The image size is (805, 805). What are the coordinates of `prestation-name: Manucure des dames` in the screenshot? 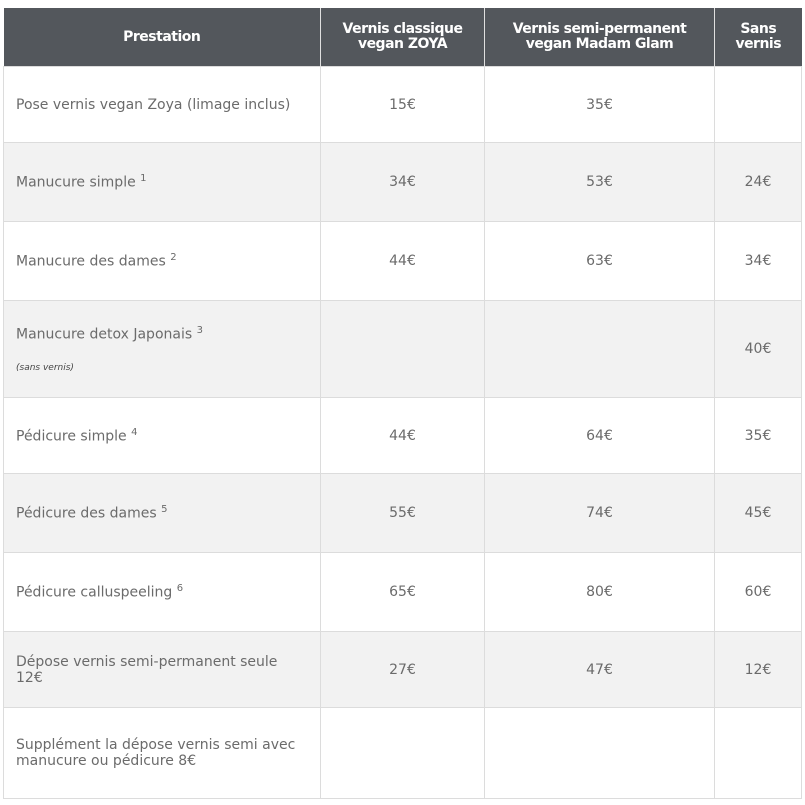 It's located at (91, 261).